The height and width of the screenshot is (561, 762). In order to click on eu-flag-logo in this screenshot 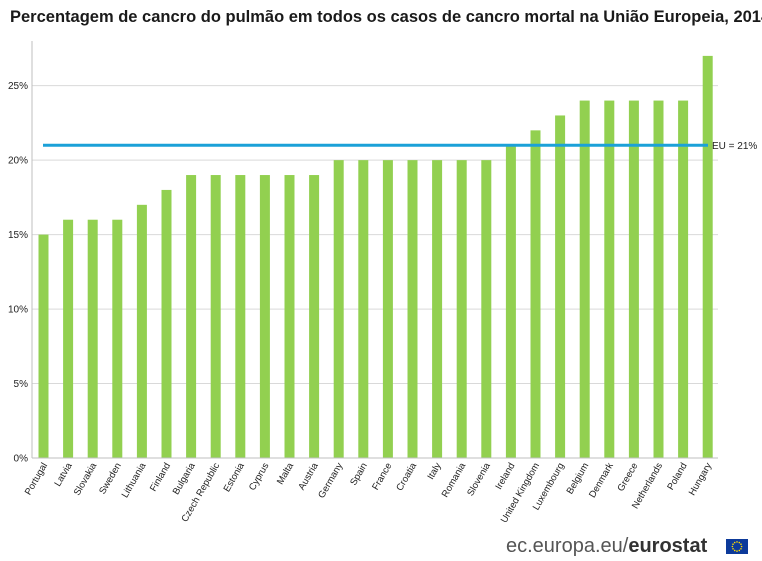, I will do `click(737, 546)`.